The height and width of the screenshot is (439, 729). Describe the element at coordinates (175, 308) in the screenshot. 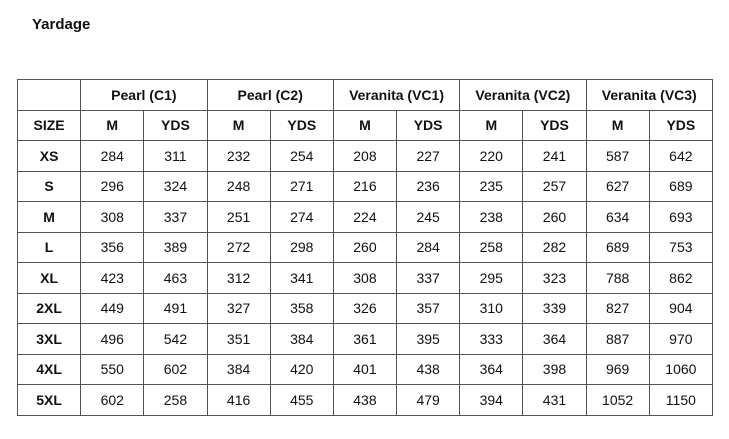

I see `value-cell: 491` at that location.